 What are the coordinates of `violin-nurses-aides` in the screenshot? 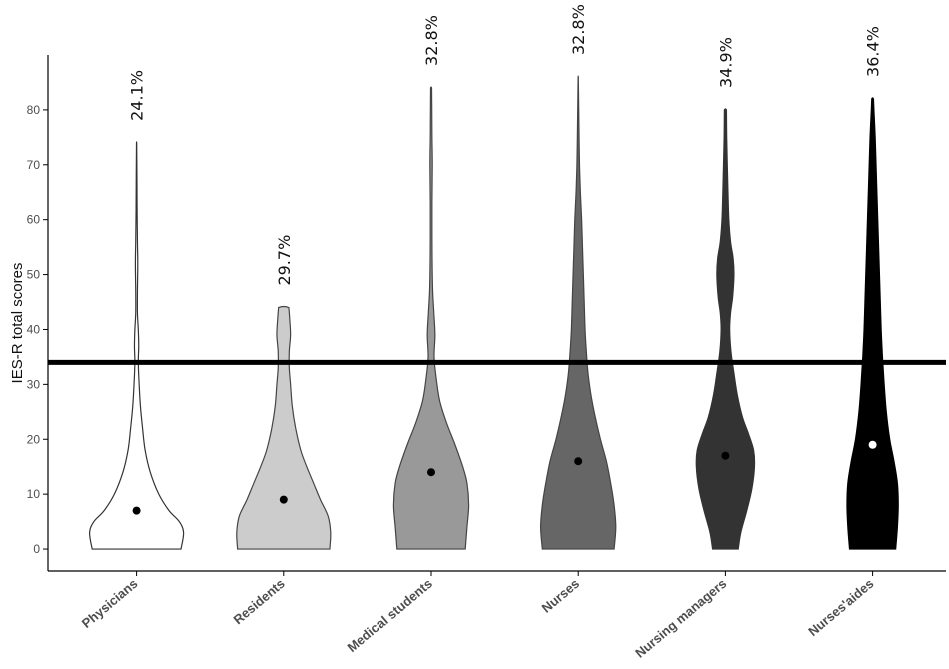 It's located at (872, 323).